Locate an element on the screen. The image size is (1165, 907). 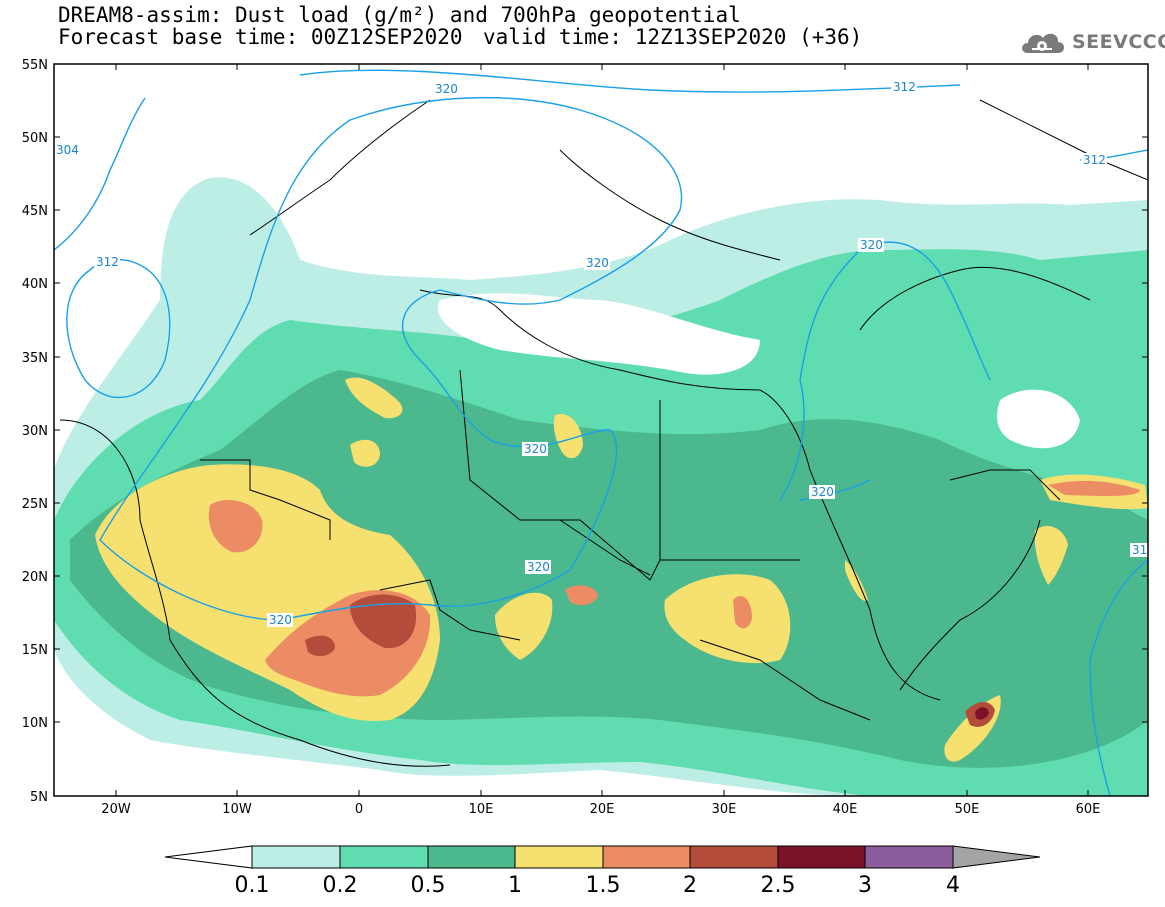
lat-label-15n: 15N is located at coordinates (35, 650).